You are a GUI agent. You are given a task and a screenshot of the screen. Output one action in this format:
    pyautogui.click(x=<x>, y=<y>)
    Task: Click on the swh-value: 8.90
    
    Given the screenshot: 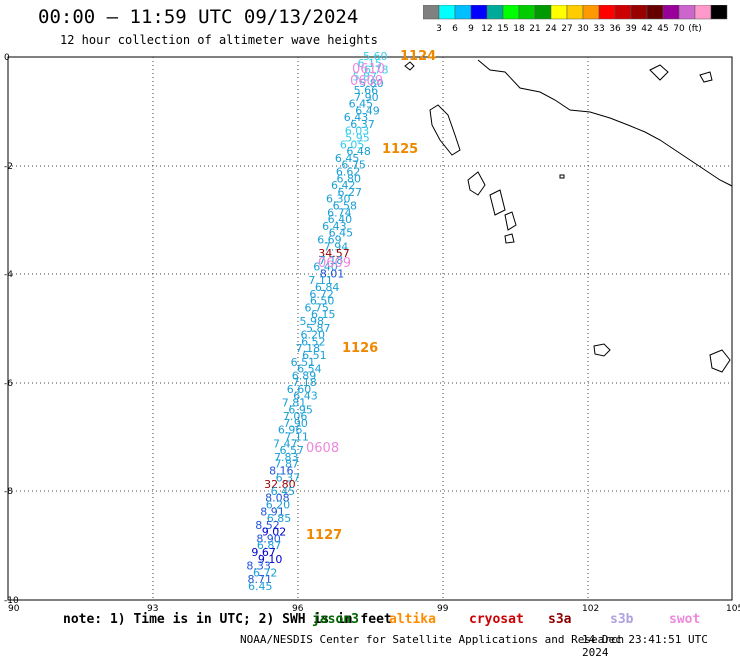 What is the action you would take?
    pyautogui.click(x=268, y=538)
    